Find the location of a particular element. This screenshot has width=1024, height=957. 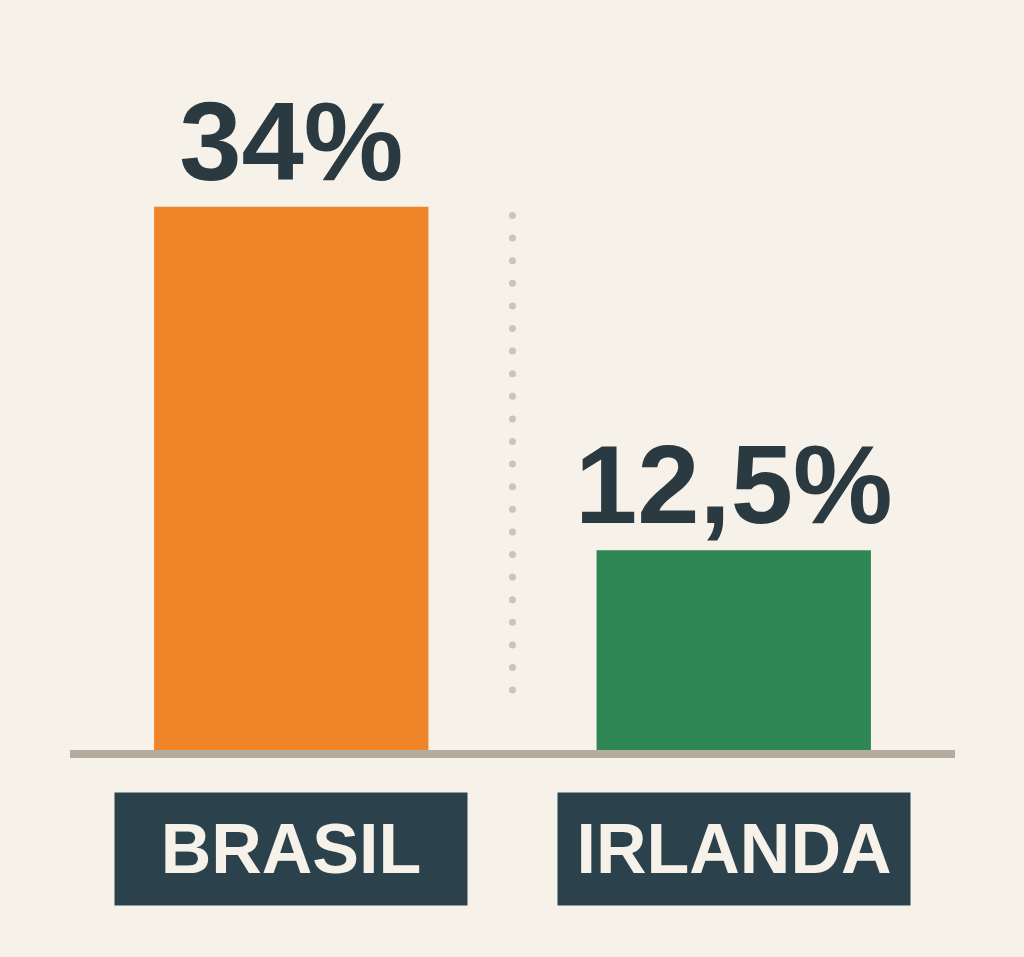

x-tick-label: BRASIL is located at coordinates (291, 849).